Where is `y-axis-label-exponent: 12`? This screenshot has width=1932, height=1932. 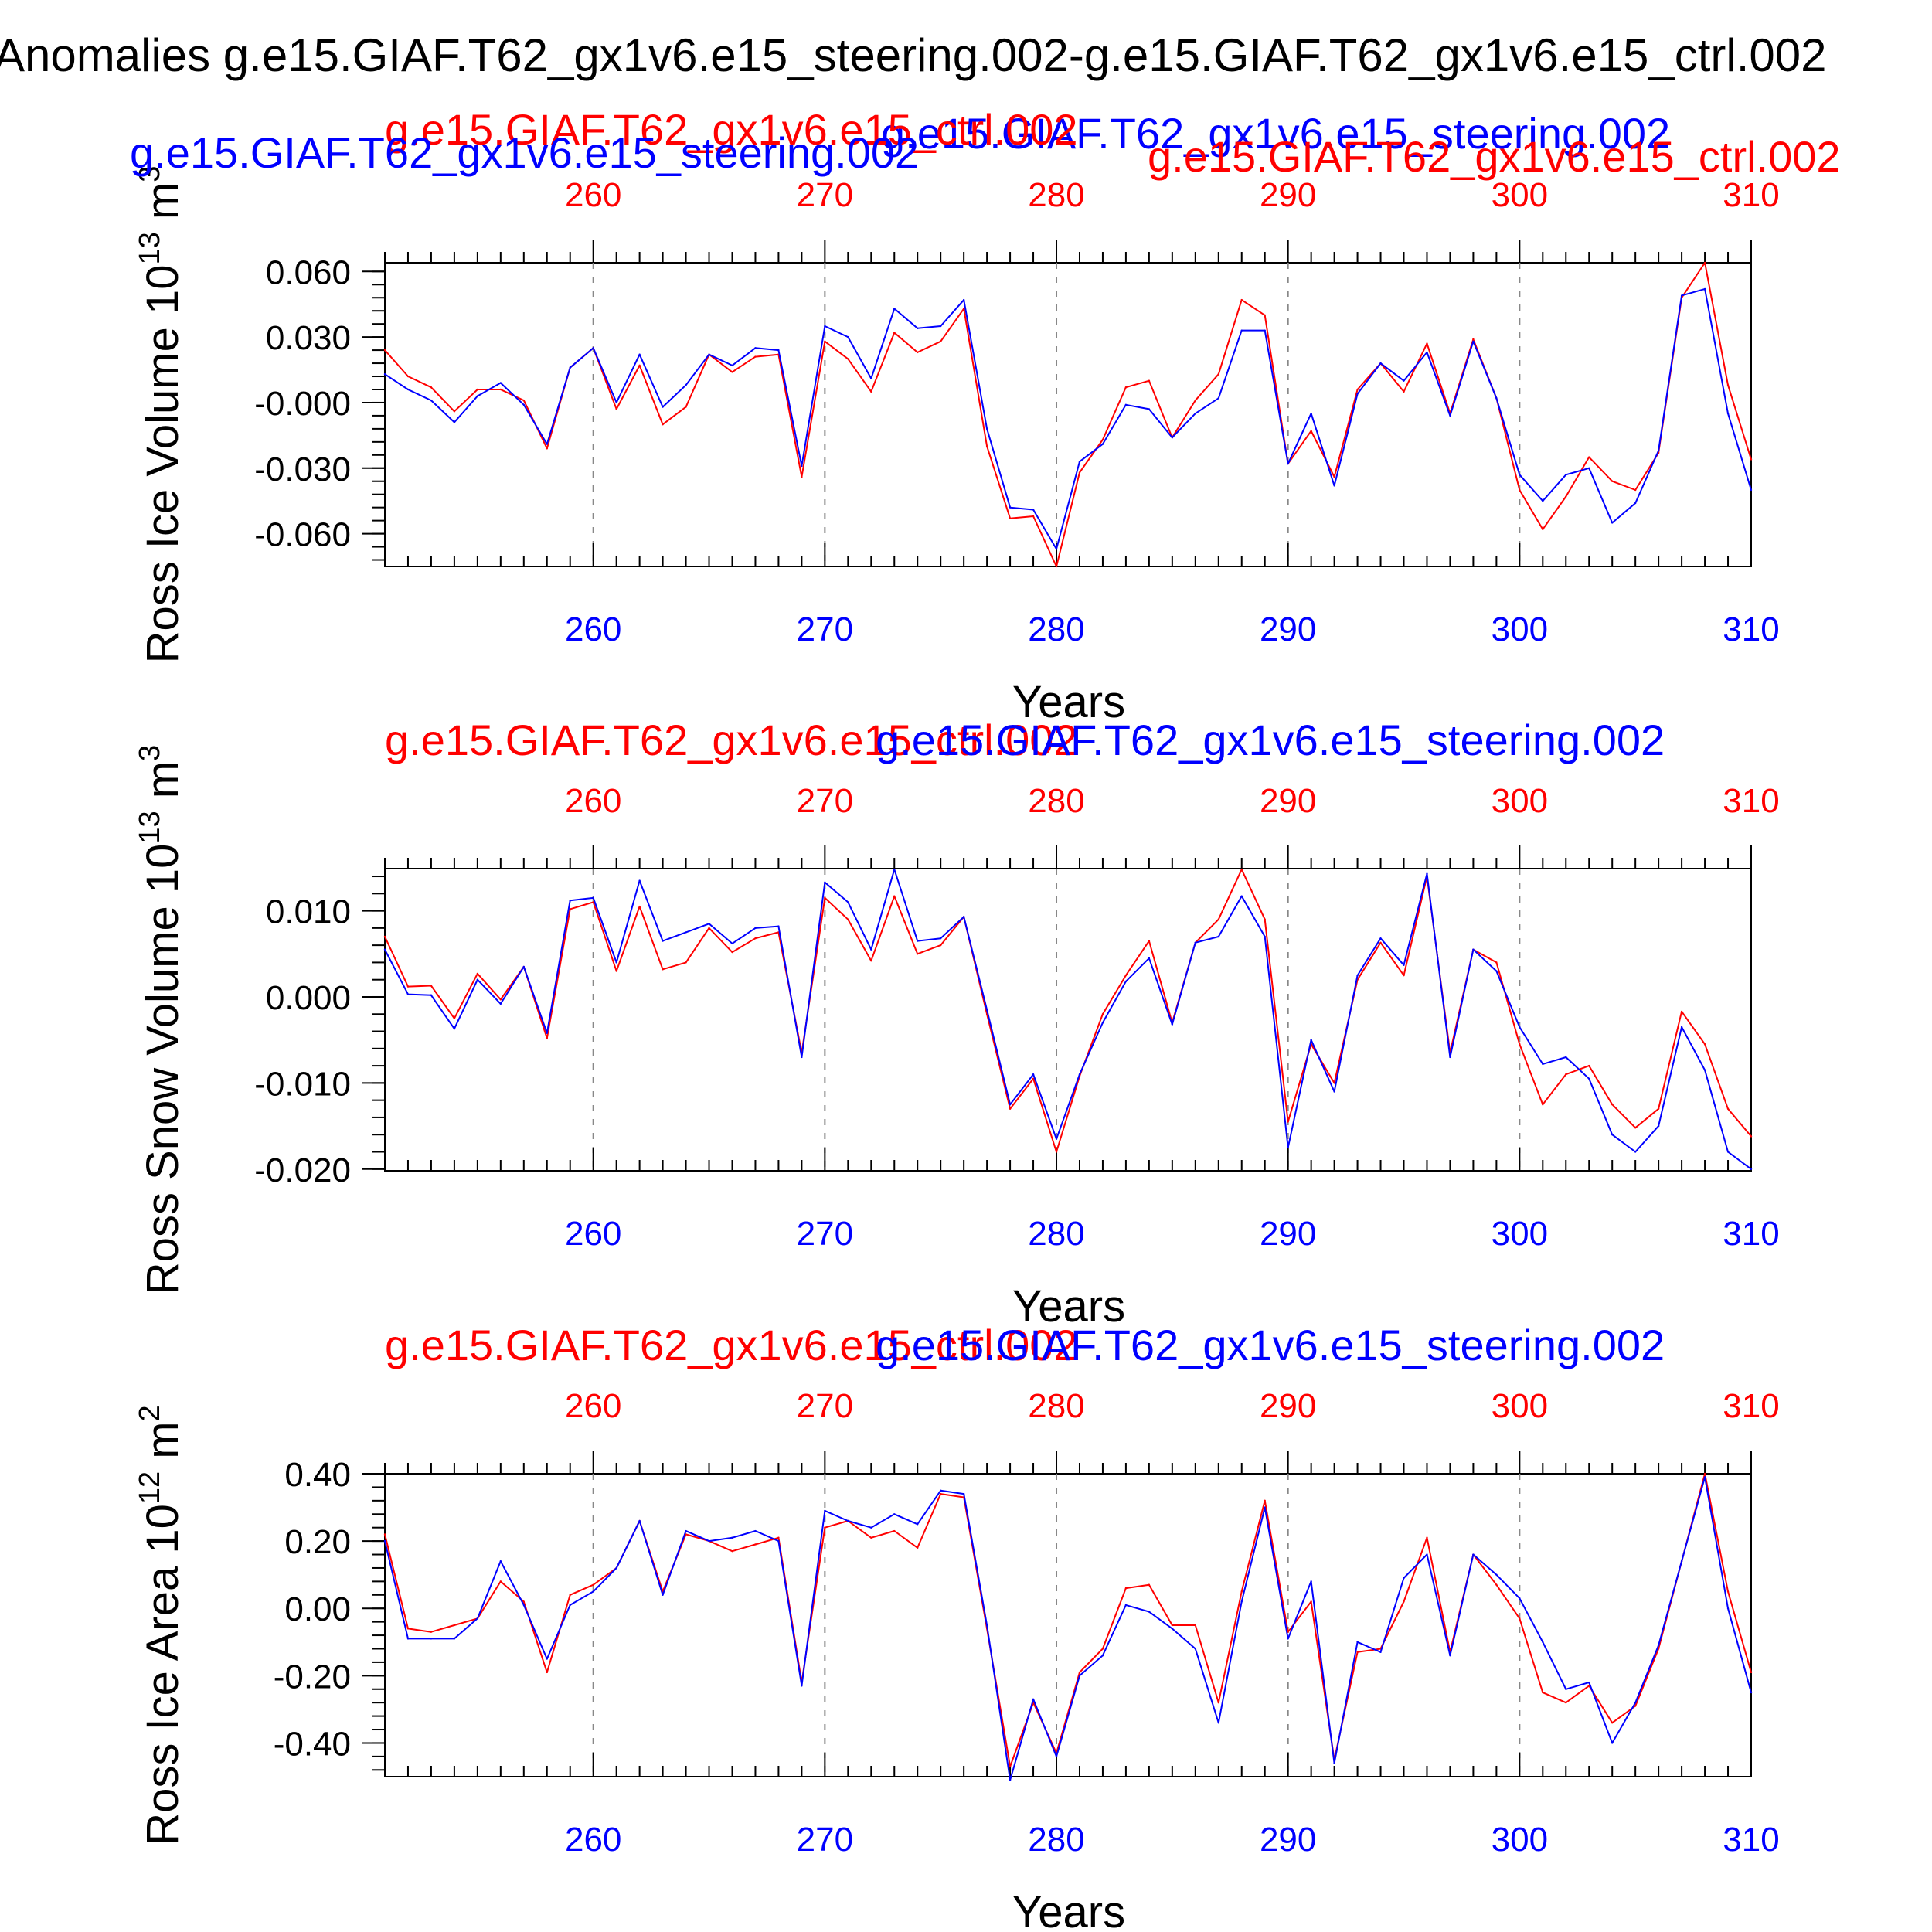
y-axis-label-exponent: 12 is located at coordinates (150, 1488).